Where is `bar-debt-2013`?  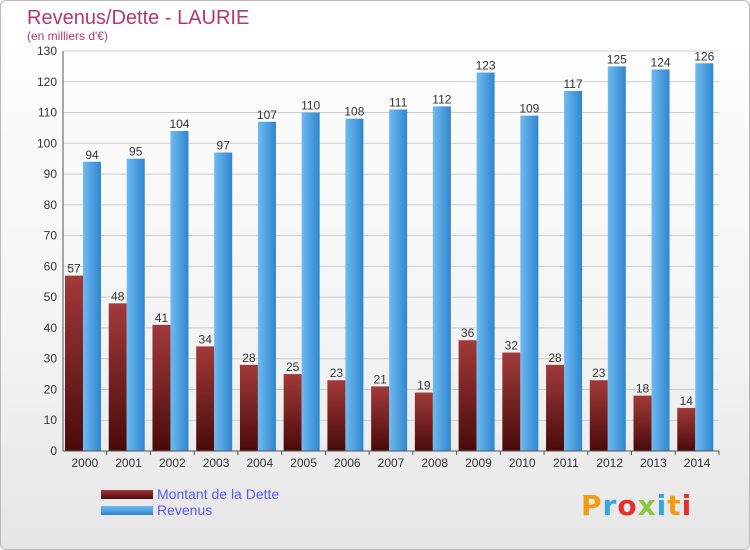
bar-debt-2013 is located at coordinates (642, 423).